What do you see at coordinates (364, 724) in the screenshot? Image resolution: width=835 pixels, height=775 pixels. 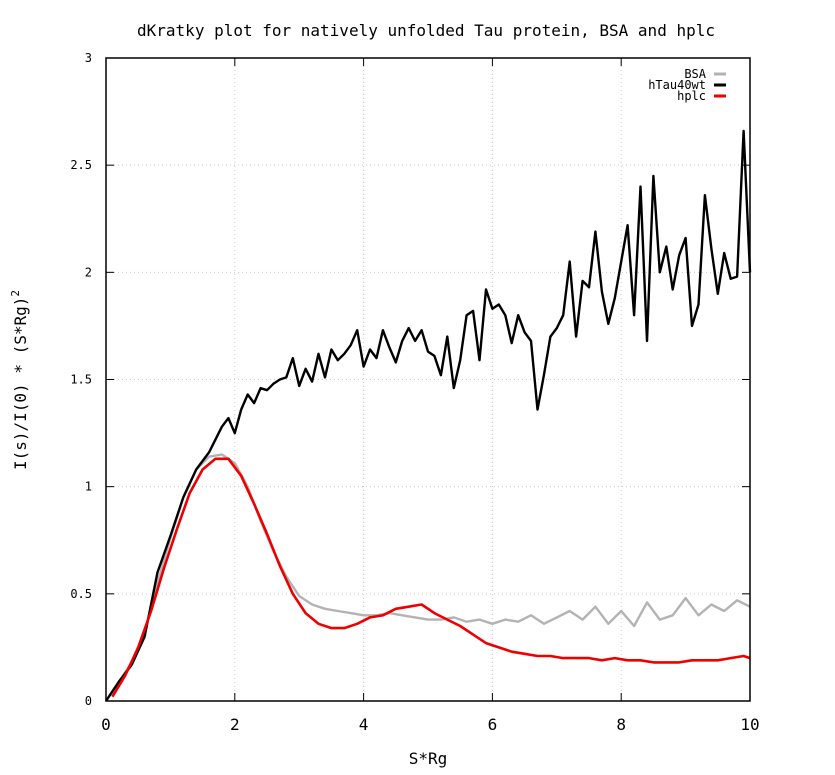 I see `x-tick-label: 4` at bounding box center [364, 724].